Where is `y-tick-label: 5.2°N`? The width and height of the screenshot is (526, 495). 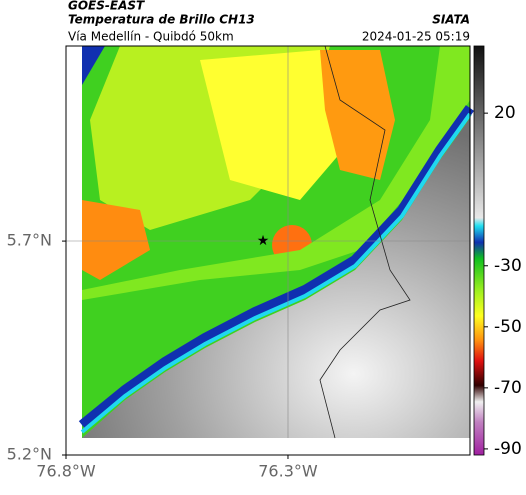
y-tick-label: 5.2°N is located at coordinates (29, 454).